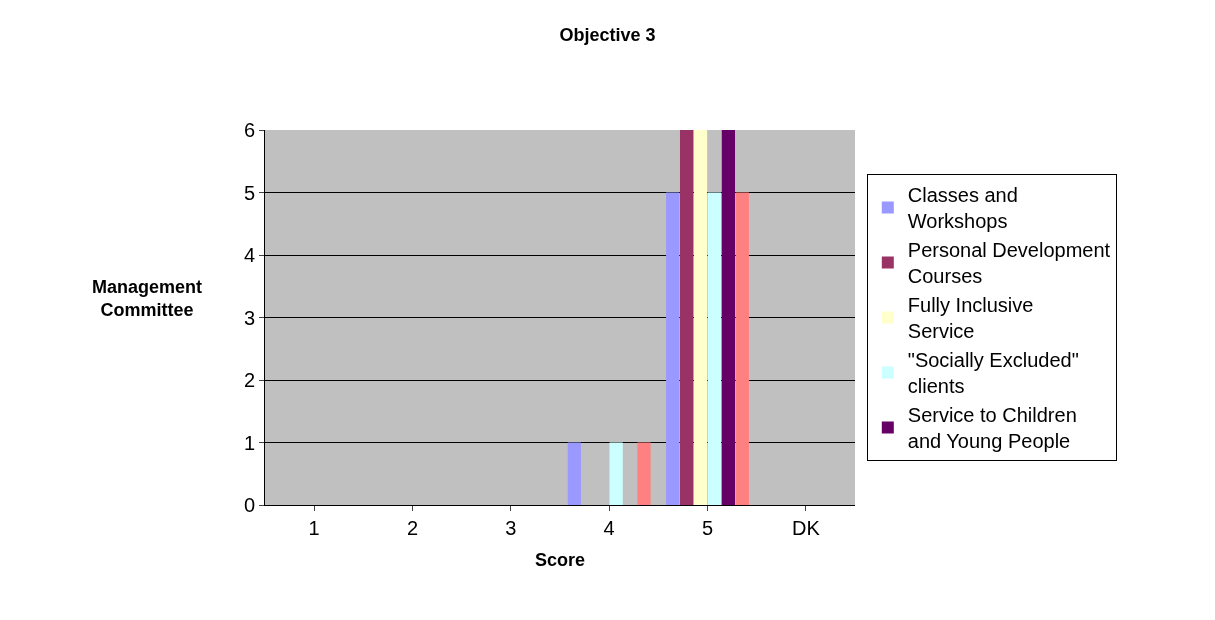  What do you see at coordinates (249, 130) in the screenshot?
I see `y-tick-label: 6` at bounding box center [249, 130].